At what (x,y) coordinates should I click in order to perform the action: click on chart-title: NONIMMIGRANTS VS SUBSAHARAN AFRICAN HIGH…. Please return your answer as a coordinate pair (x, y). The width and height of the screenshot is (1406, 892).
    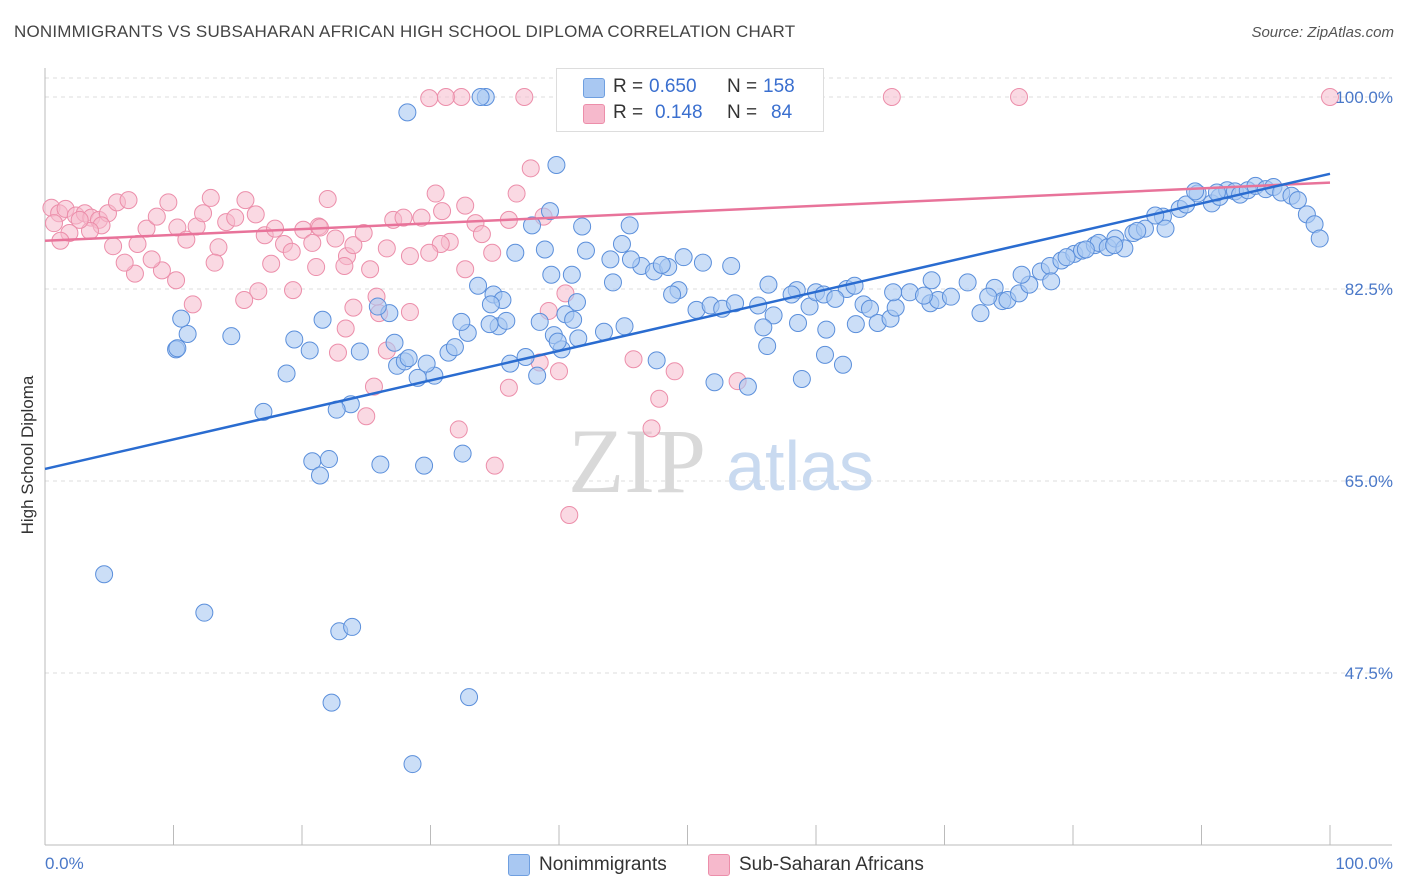
    Looking at the image, I should click on (405, 31).